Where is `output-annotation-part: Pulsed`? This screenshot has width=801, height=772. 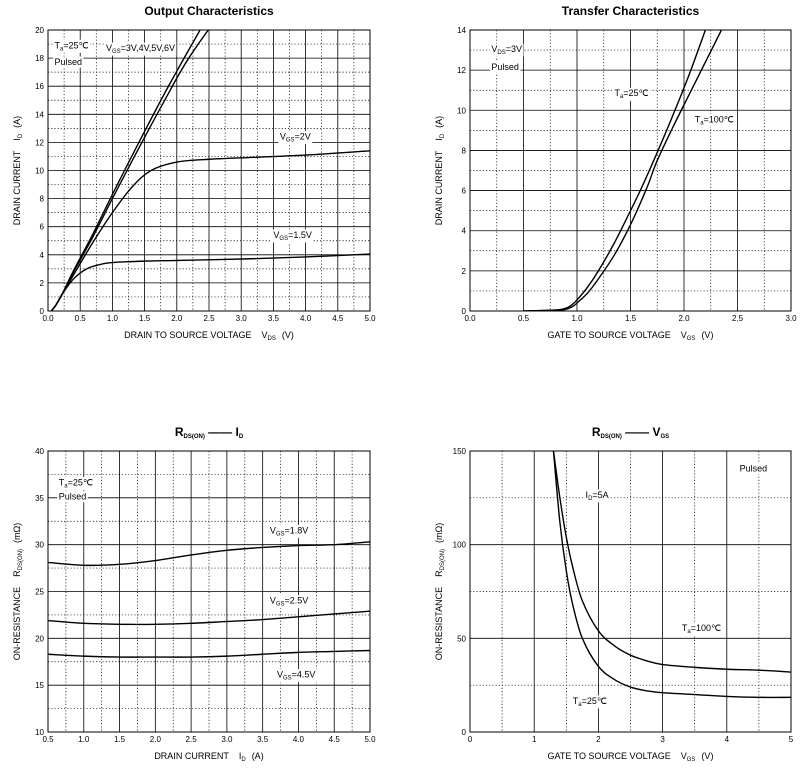
output-annotation-part: Pulsed is located at coordinates (68, 62).